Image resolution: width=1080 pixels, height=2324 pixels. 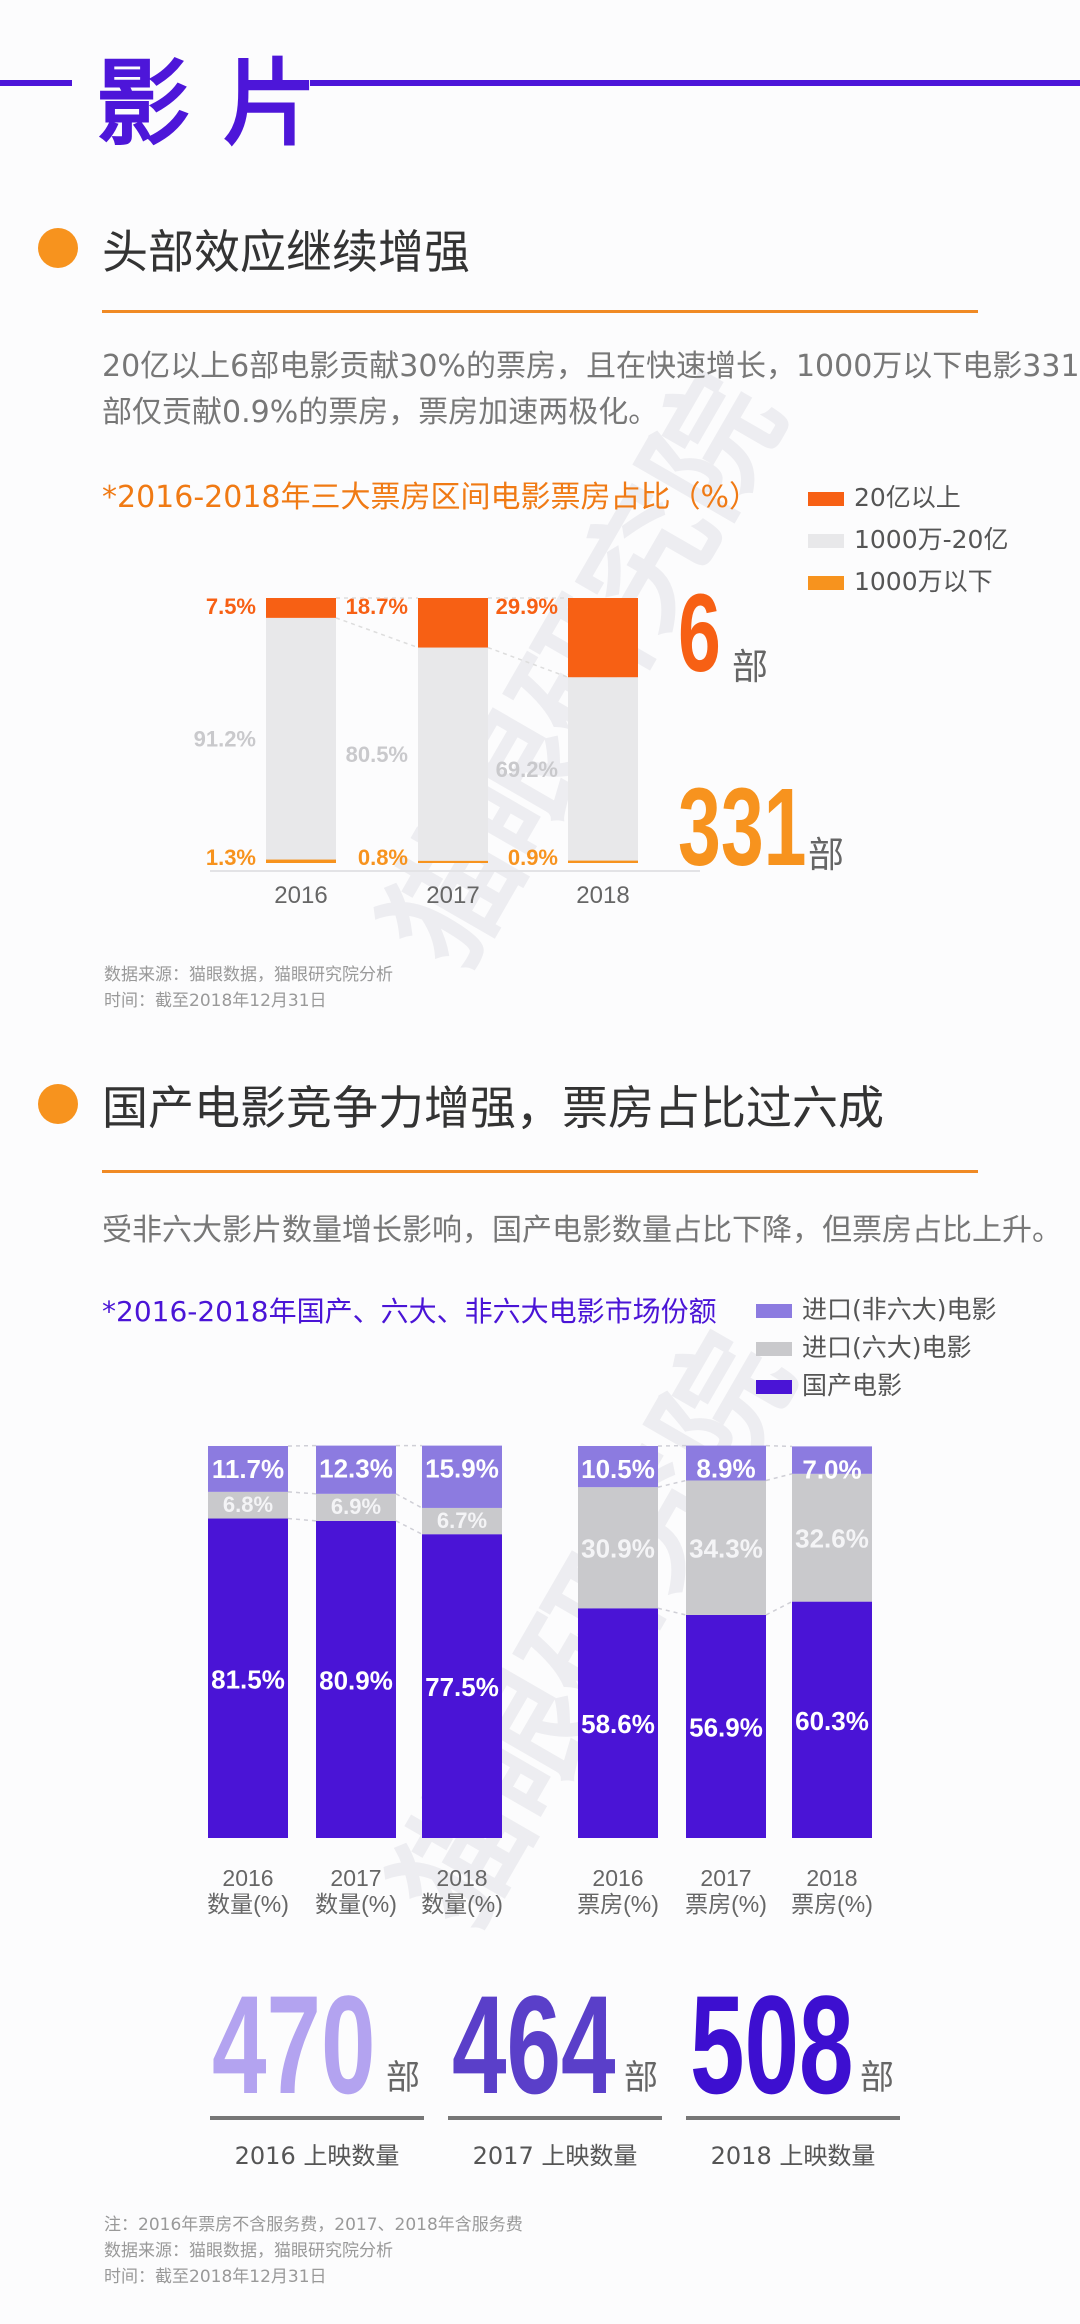 What do you see at coordinates (826, 499) in the screenshot?
I see `chart1-legend-swatch` at bounding box center [826, 499].